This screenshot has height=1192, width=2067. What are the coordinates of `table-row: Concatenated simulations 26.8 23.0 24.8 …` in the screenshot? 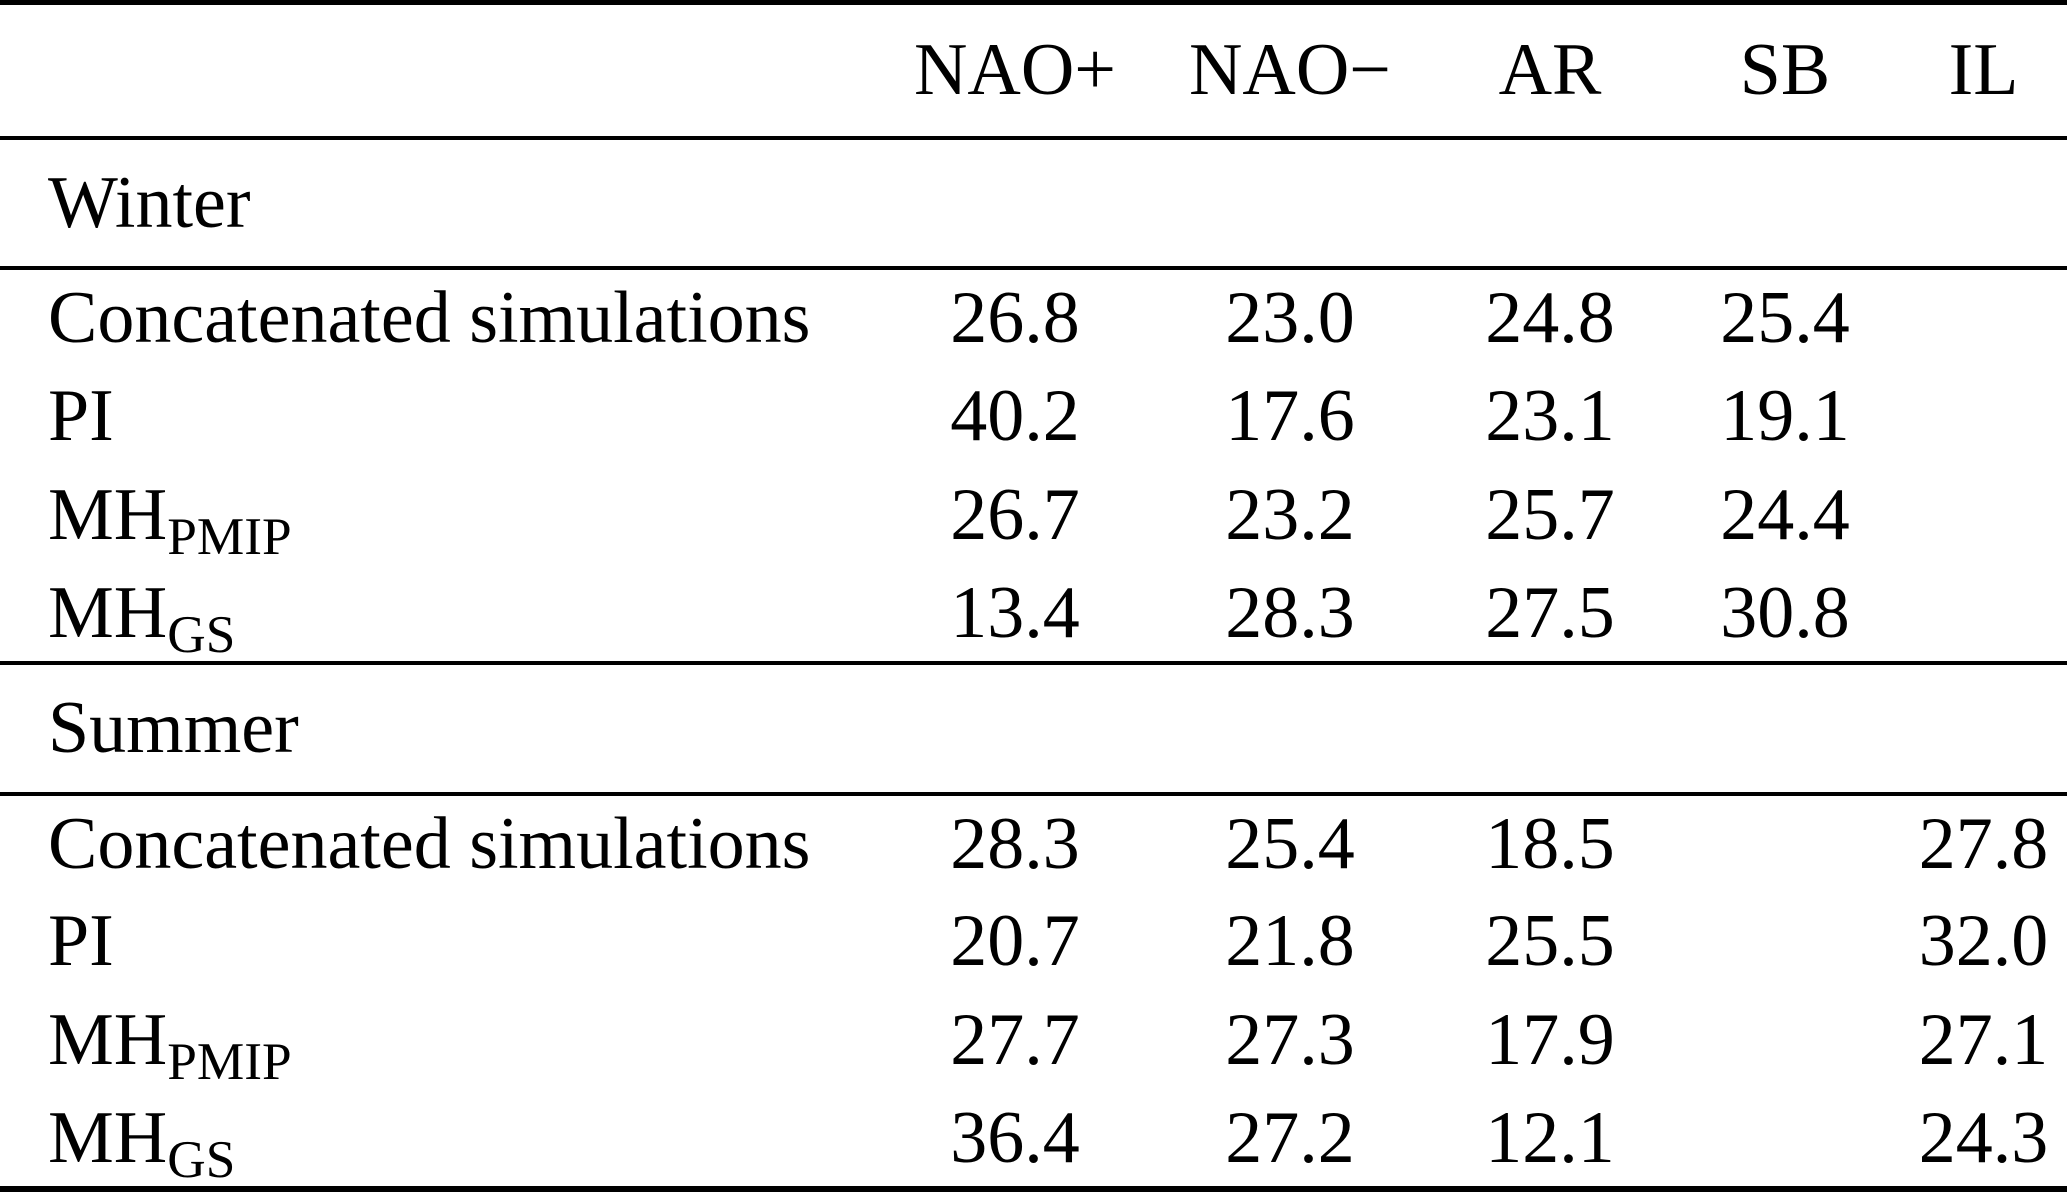 It's located at (1033, 317).